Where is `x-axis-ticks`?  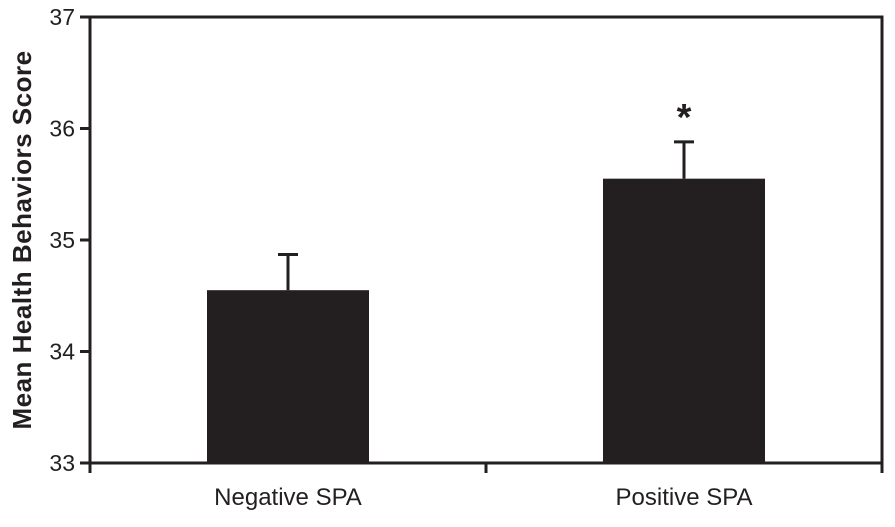
x-axis-ticks is located at coordinates (486, 468).